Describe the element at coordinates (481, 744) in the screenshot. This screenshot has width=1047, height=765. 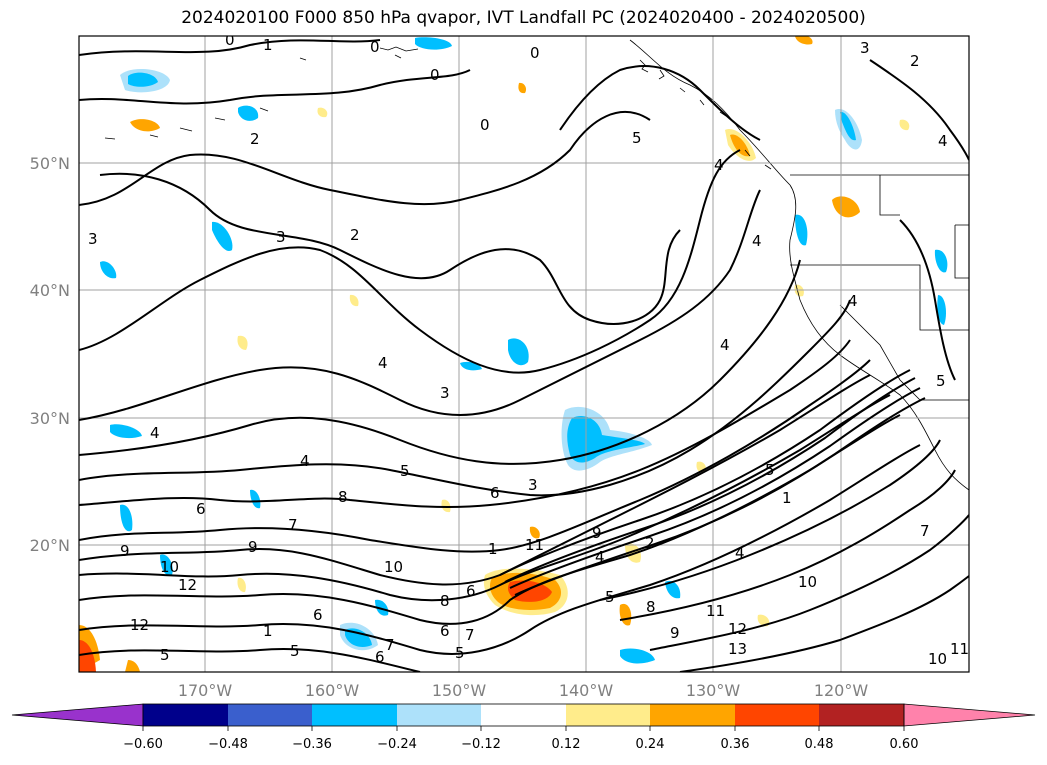
I see `colorbar-tick-label: −0.12` at that location.